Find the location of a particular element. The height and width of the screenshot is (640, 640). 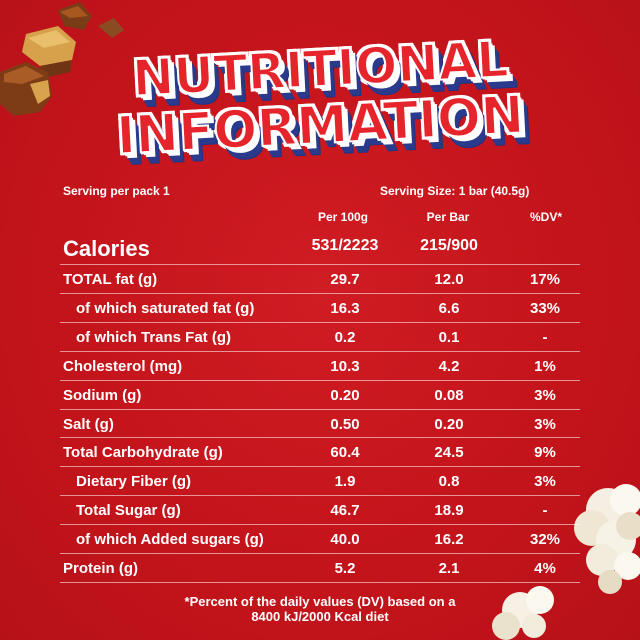

nutrient-per-100g: 1.9 is located at coordinates (345, 482).